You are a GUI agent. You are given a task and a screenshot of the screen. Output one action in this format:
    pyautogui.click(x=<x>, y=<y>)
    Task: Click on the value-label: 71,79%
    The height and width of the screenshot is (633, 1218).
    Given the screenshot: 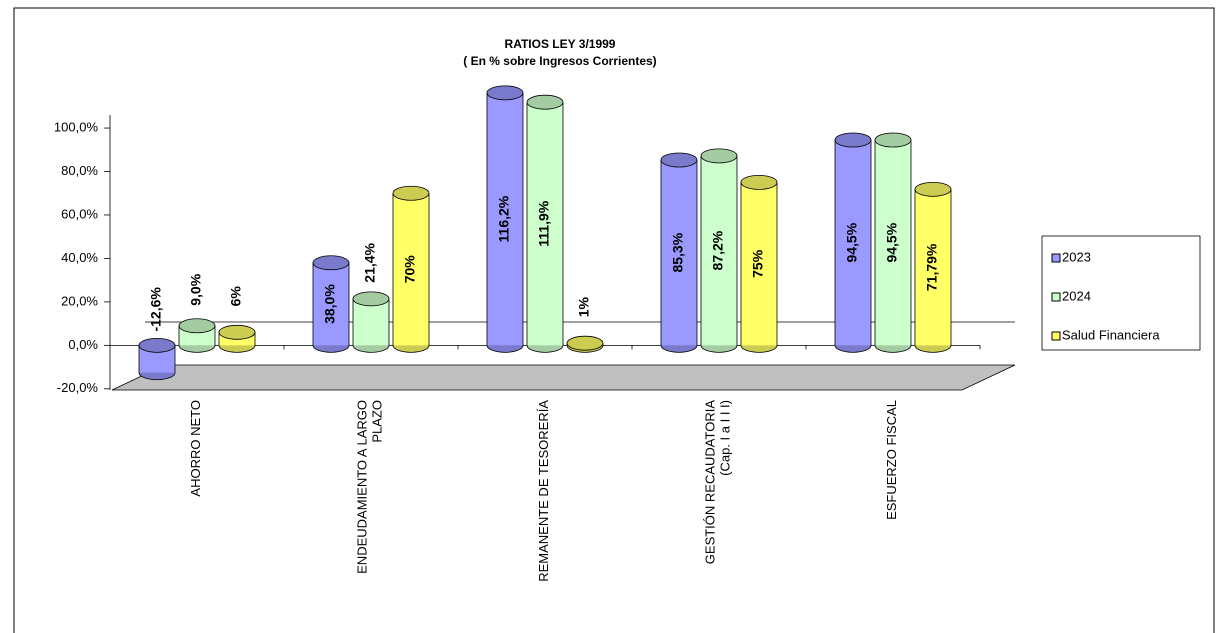 What is the action you would take?
    pyautogui.click(x=932, y=267)
    